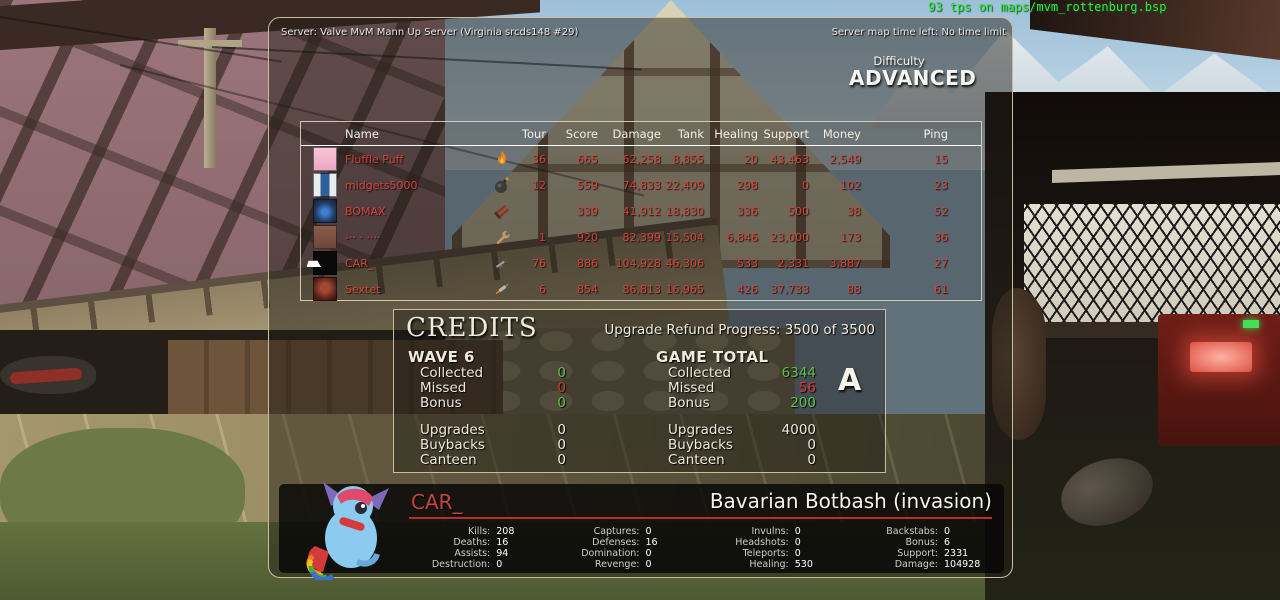 The height and width of the screenshot is (600, 1280). Describe the element at coordinates (841, 133) in the screenshot. I see `column-header-money: Money` at that location.